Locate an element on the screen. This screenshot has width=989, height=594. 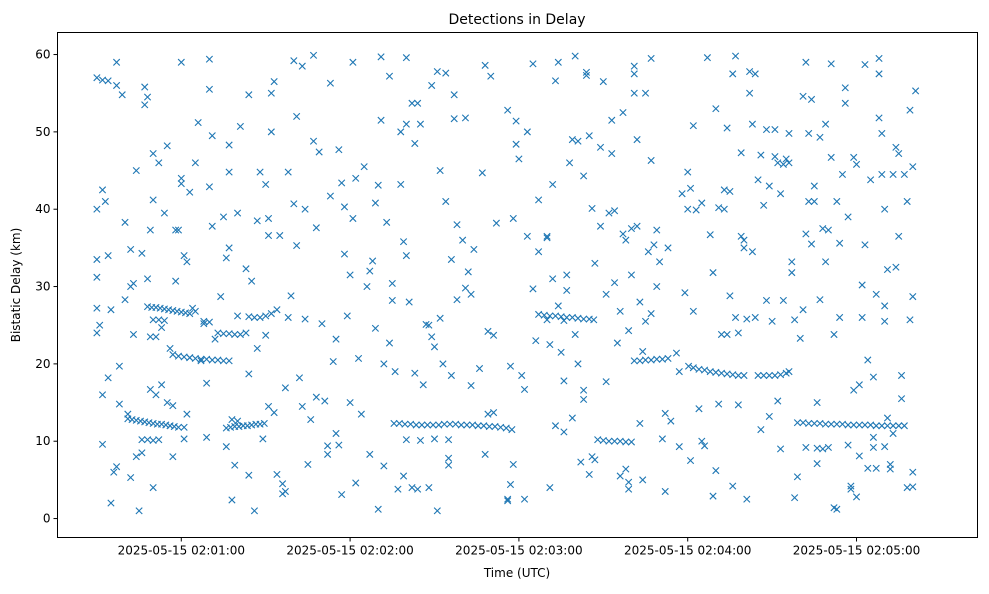
y-tick-label: 10 is located at coordinates (42, 441).